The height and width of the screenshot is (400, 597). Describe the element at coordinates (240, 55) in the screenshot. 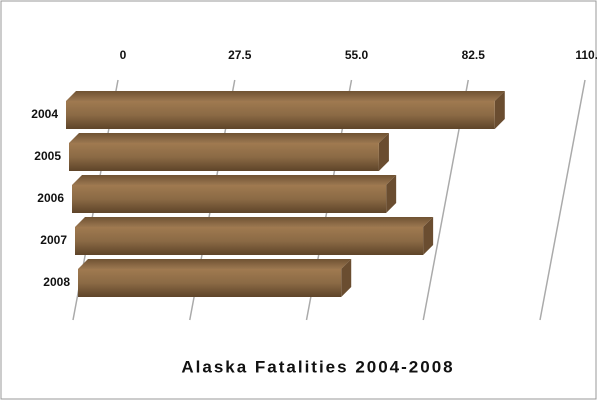

I see `x-tick-label: 27.5` at that location.